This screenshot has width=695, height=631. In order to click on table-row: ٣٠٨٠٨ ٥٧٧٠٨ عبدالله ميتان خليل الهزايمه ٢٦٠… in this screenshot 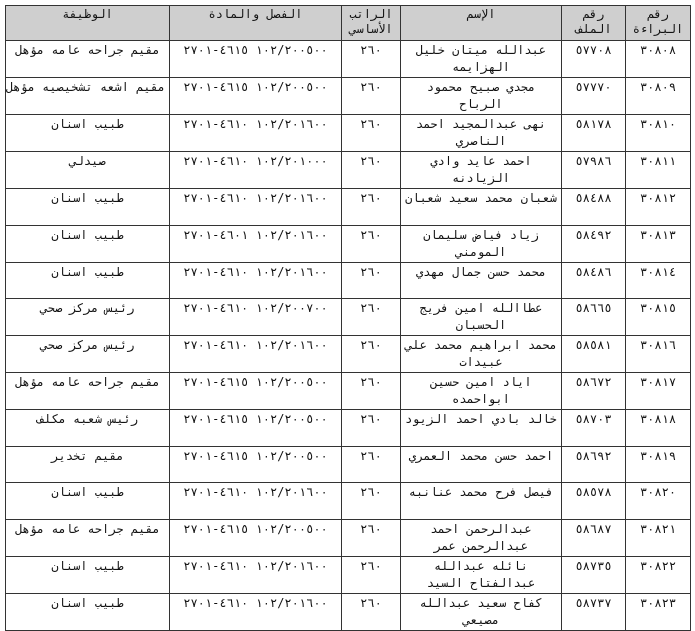, I will do `click(348, 59)`.